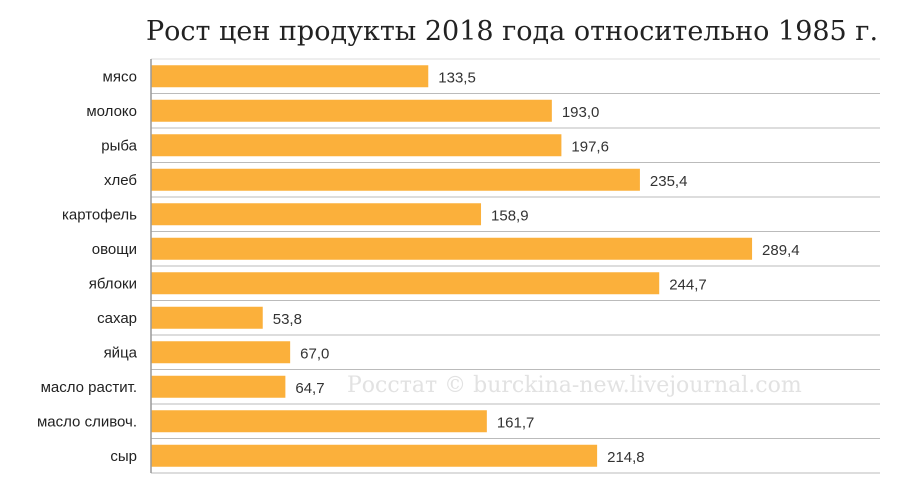 The width and height of the screenshot is (900, 494). I want to click on category-label: масло растит., so click(89, 387).